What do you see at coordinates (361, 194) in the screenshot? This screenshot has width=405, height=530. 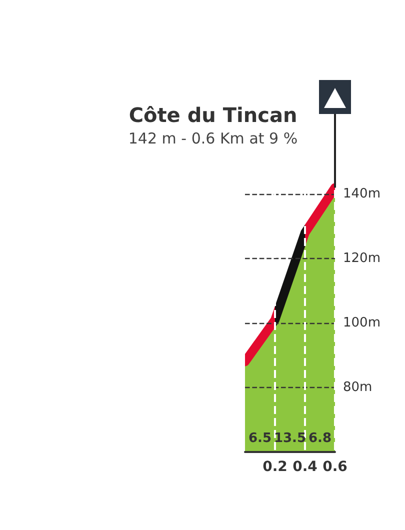 I see `y-tick-label: 140m` at bounding box center [361, 194].